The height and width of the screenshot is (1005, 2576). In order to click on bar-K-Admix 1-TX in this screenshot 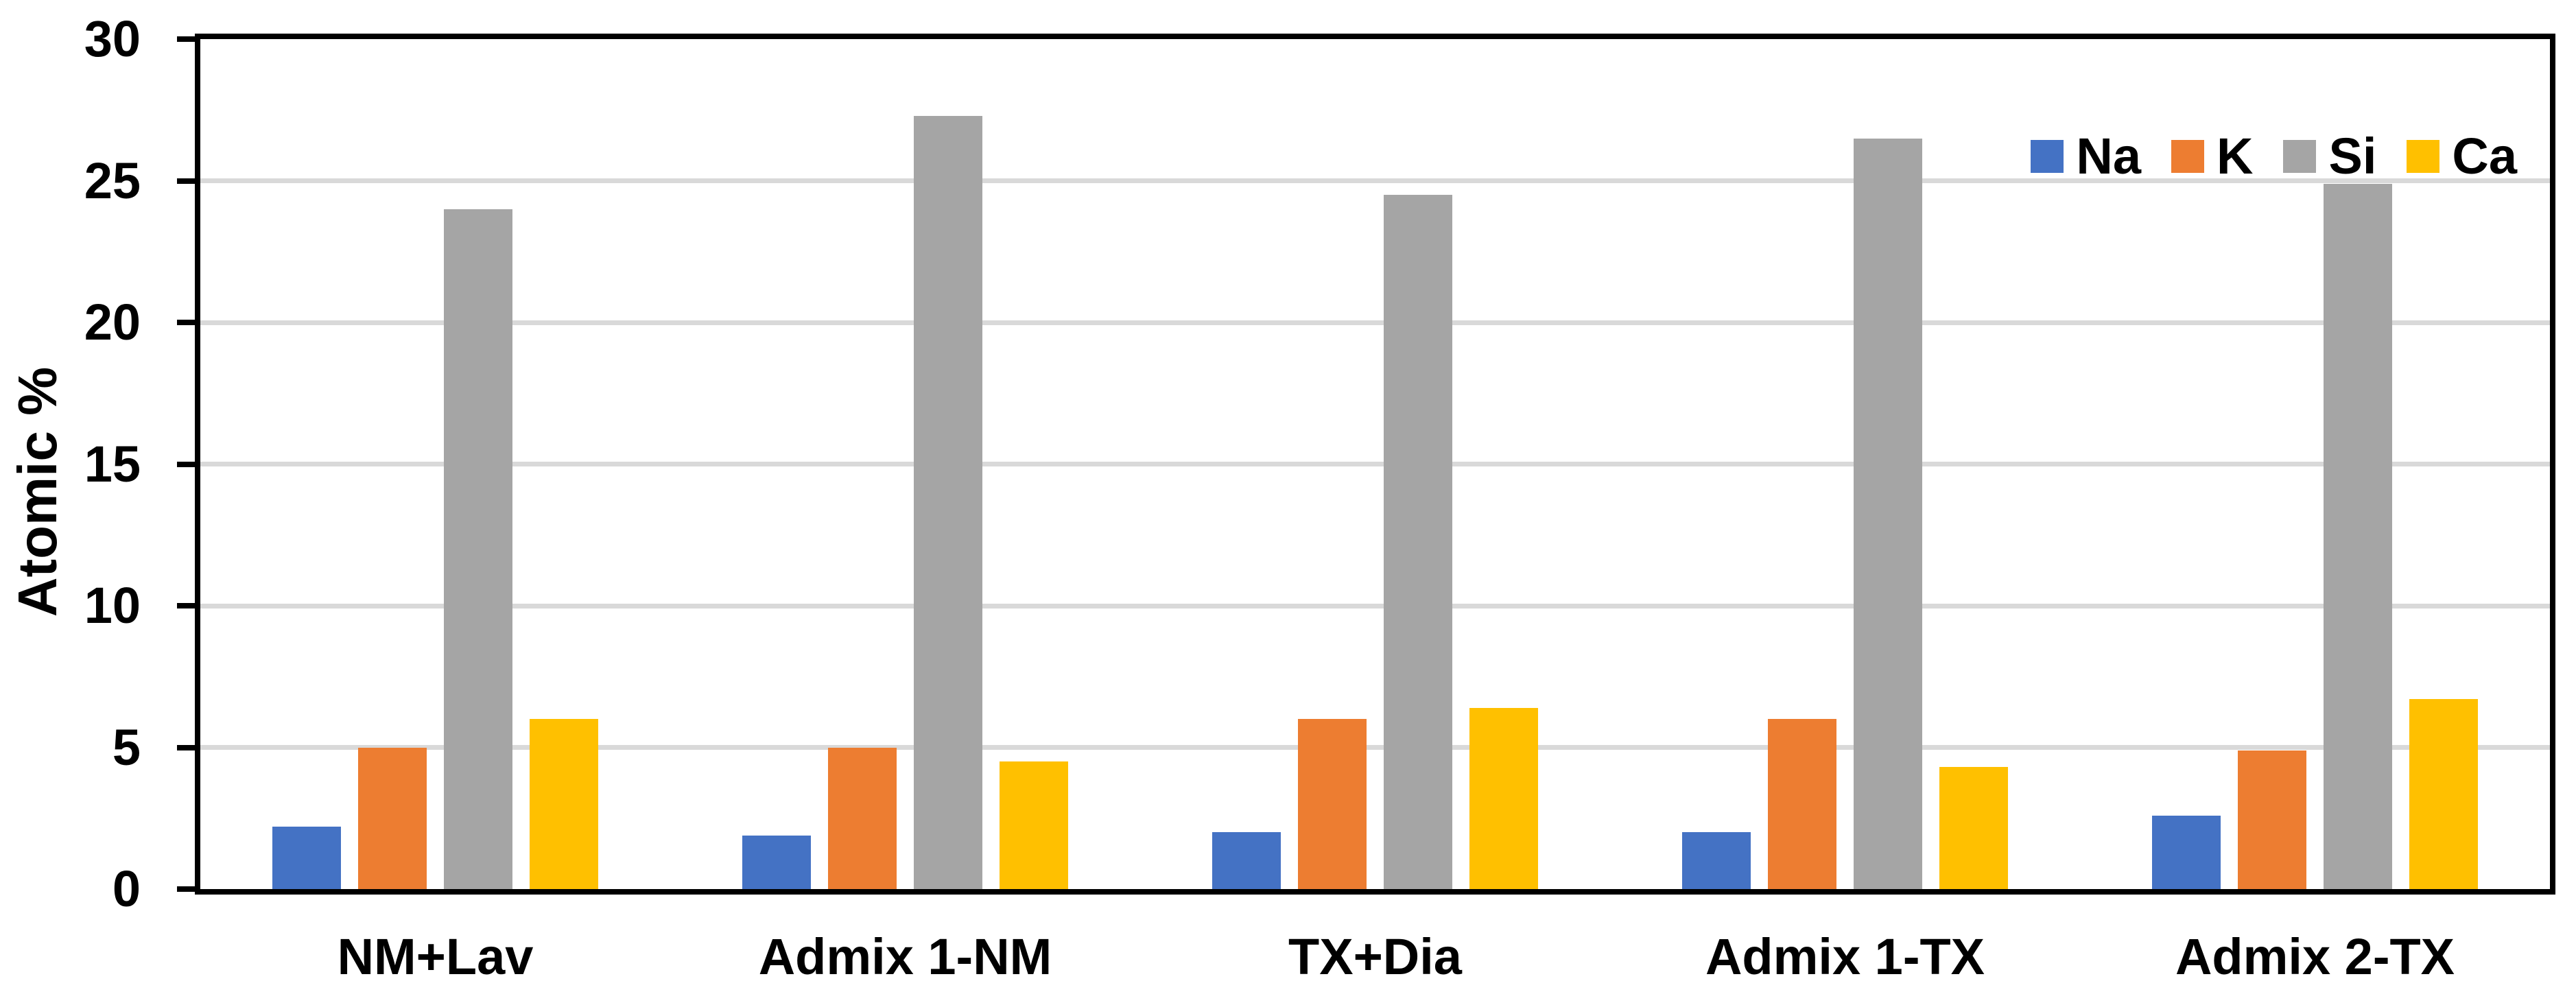, I will do `click(1802, 804)`.